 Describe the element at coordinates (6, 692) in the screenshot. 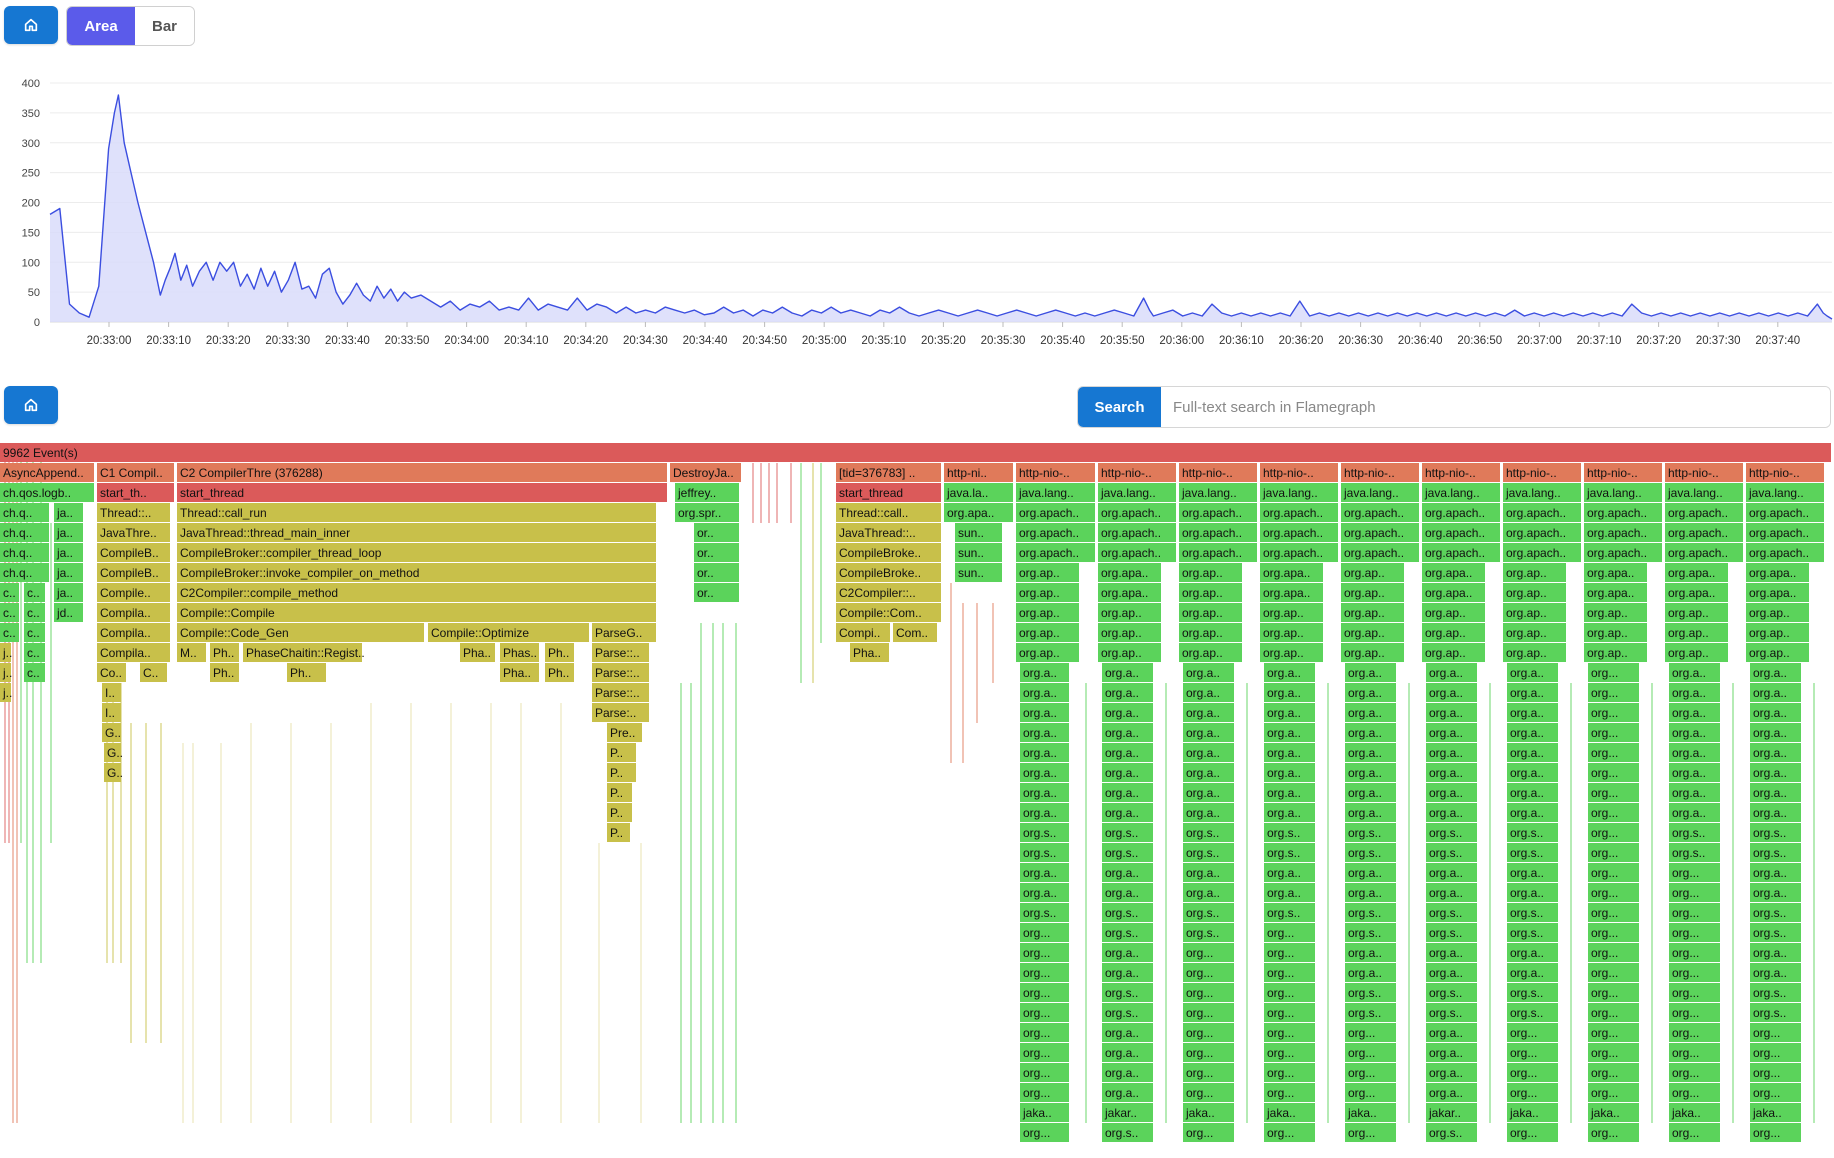

I see `flame-frame: j..` at that location.